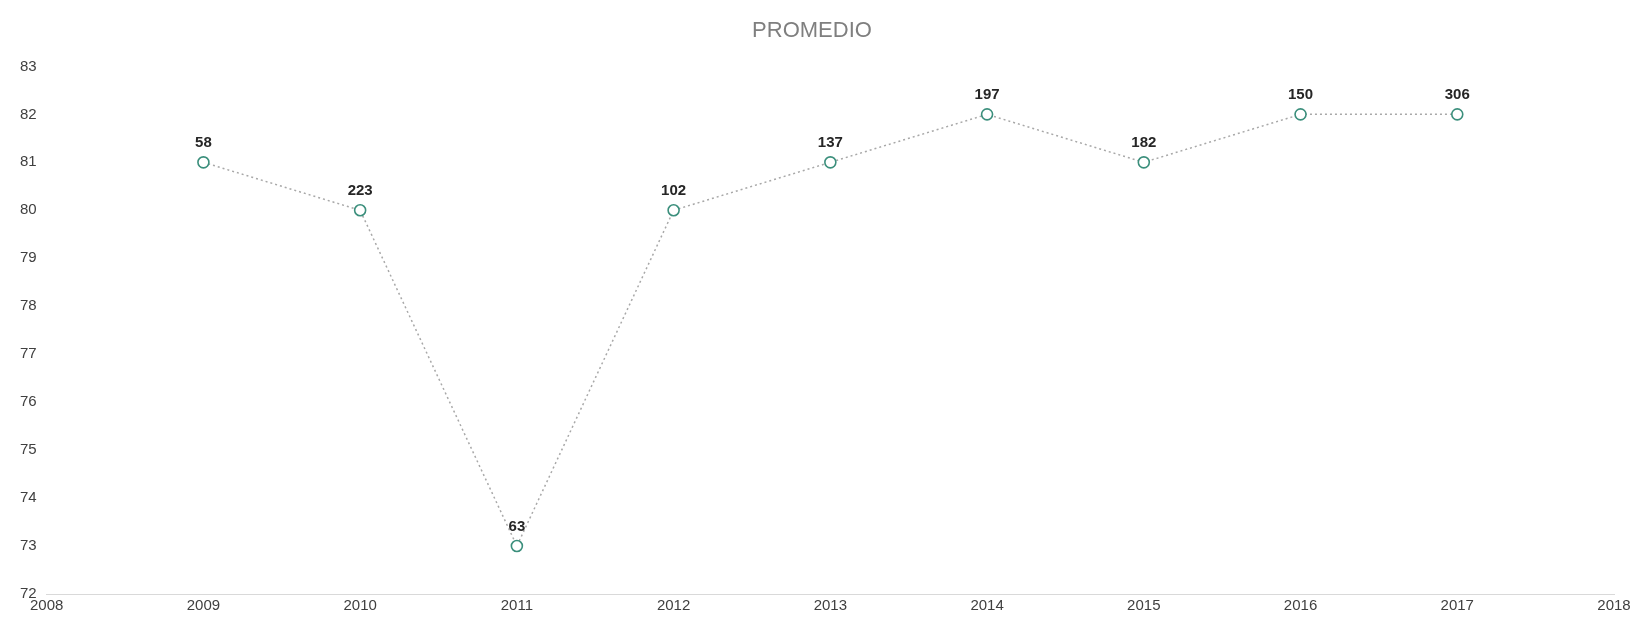 This screenshot has height=623, width=1644. Describe the element at coordinates (517, 605) in the screenshot. I see `x-tick-label: 2011` at that location.